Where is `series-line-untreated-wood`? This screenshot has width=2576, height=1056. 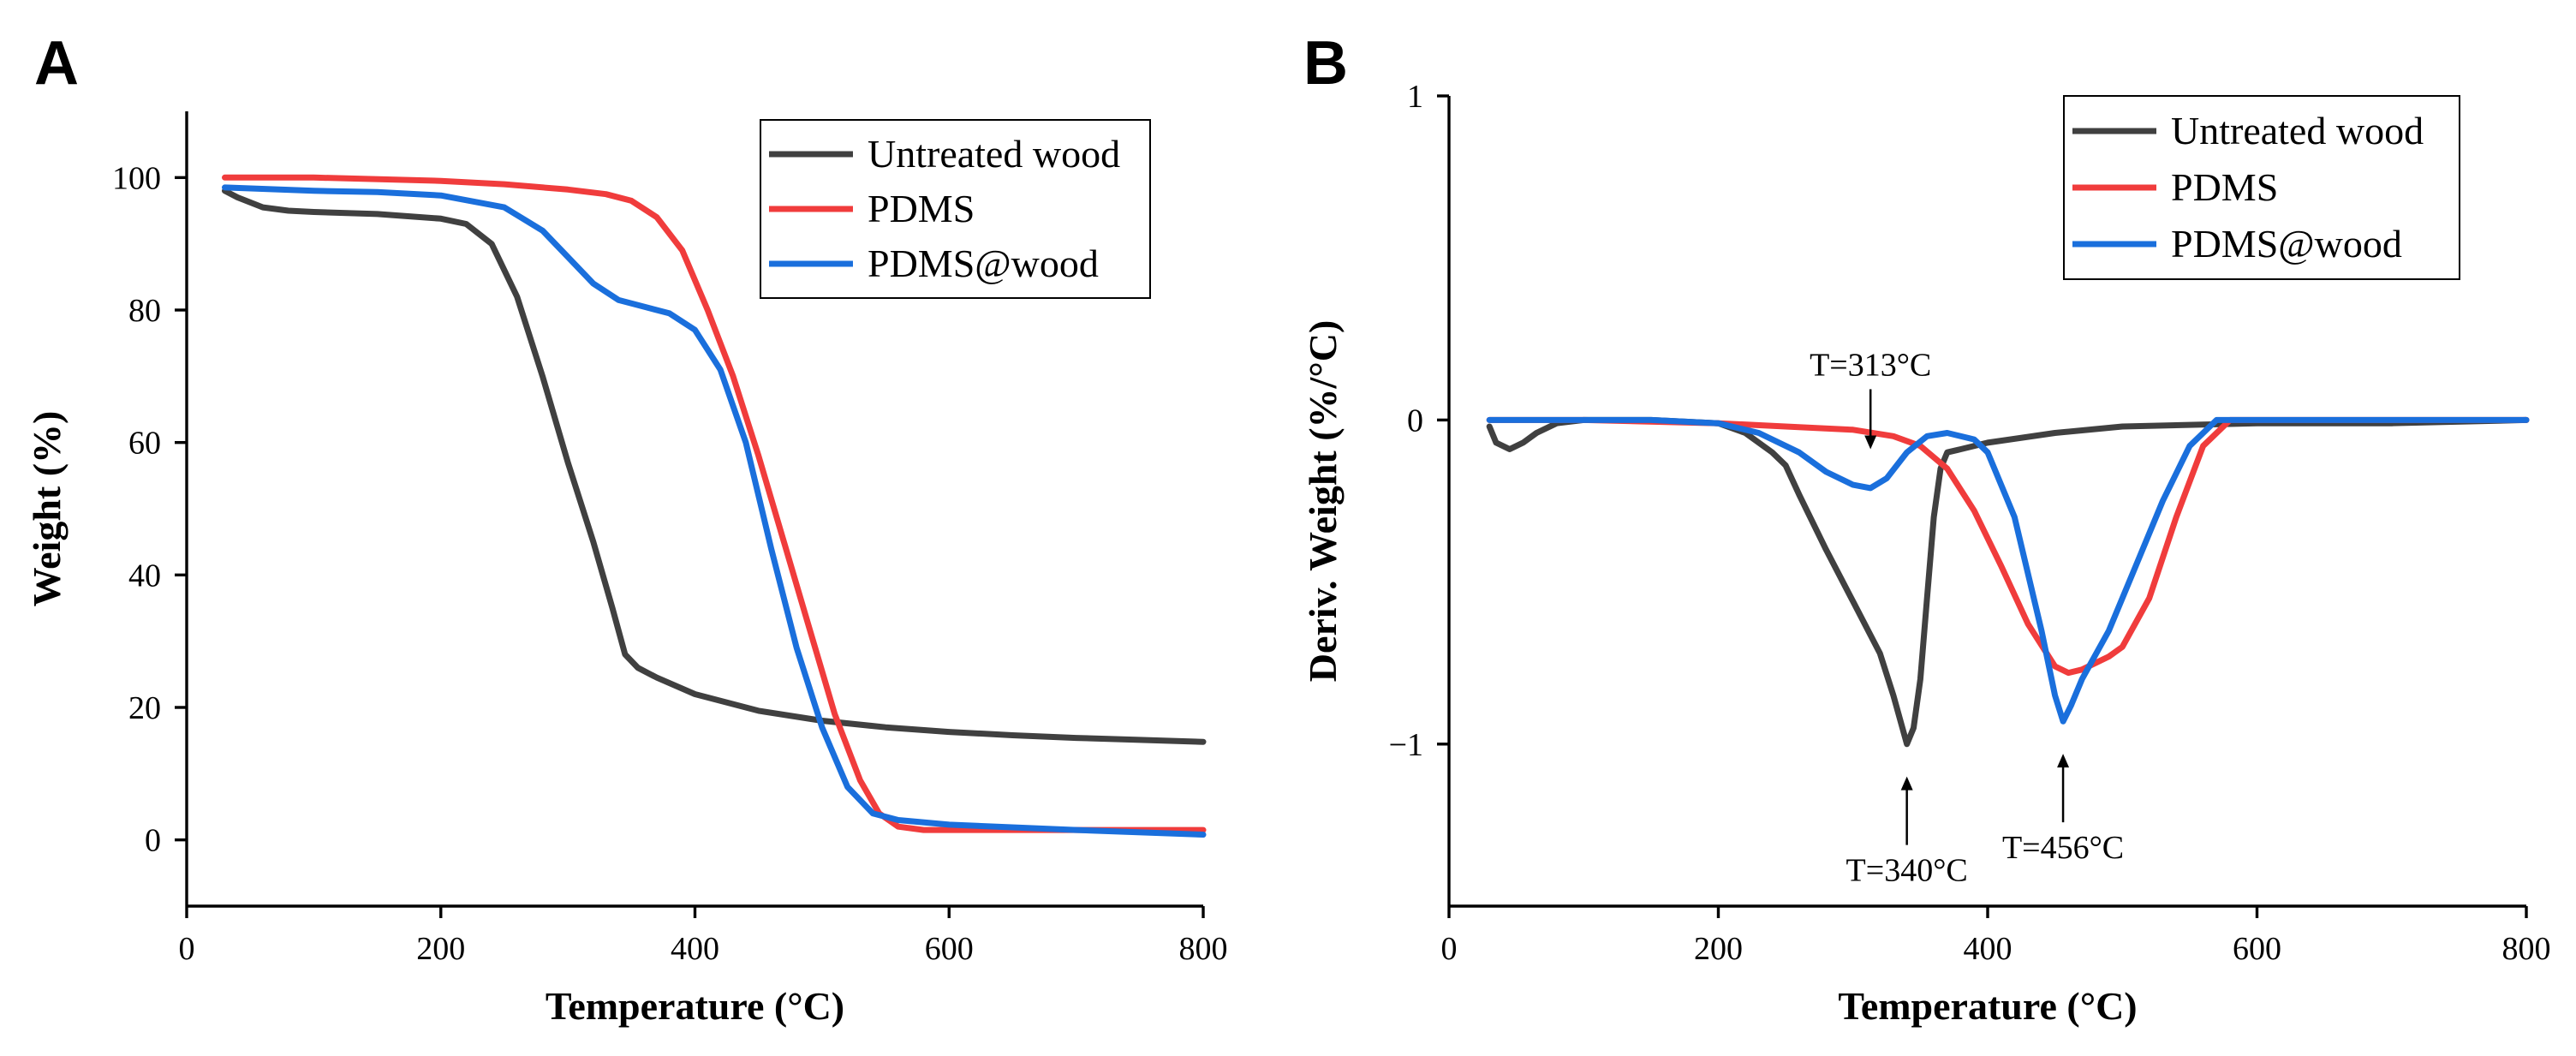
series-line-untreated-wood is located at coordinates (2008, 582).